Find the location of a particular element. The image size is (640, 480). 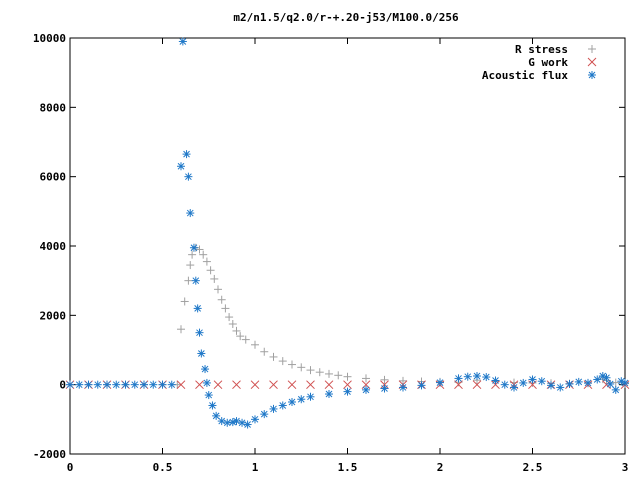

y-tick-label: 0 is located at coordinates (62, 385).